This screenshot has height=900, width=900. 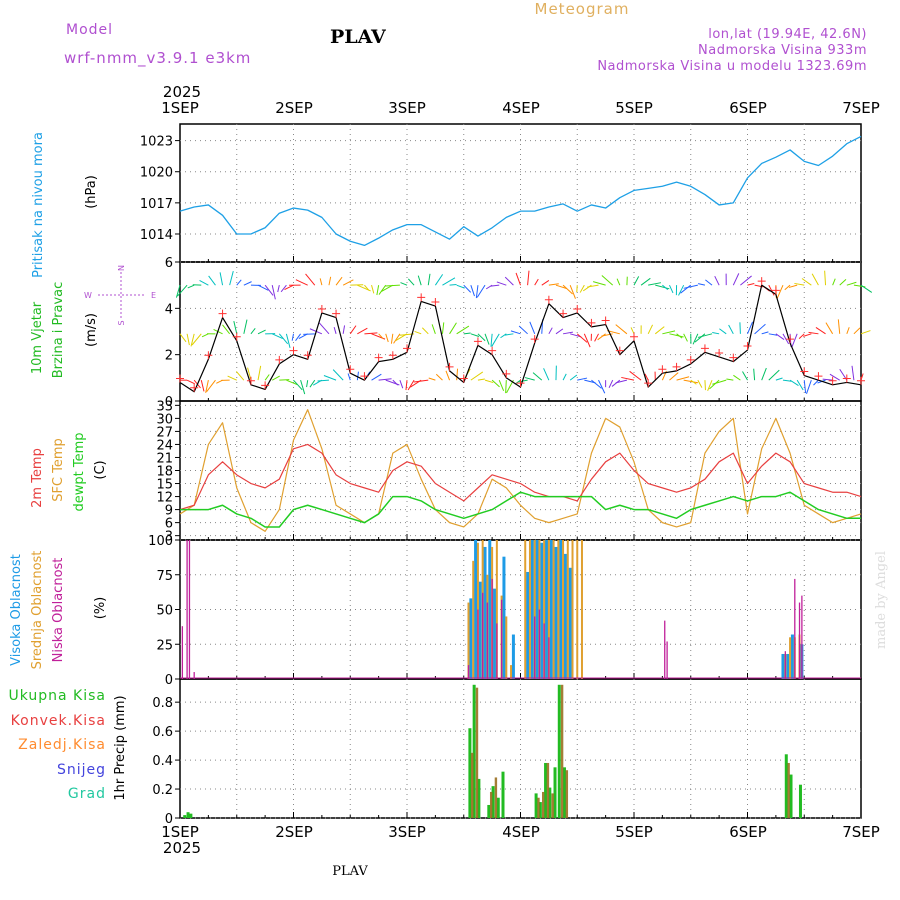 I want to click on bottom-day-labels: 1SEP 2SEP 3SEP 4SEP 5SEP 6SEP 7SEP, so click(x=520, y=832).